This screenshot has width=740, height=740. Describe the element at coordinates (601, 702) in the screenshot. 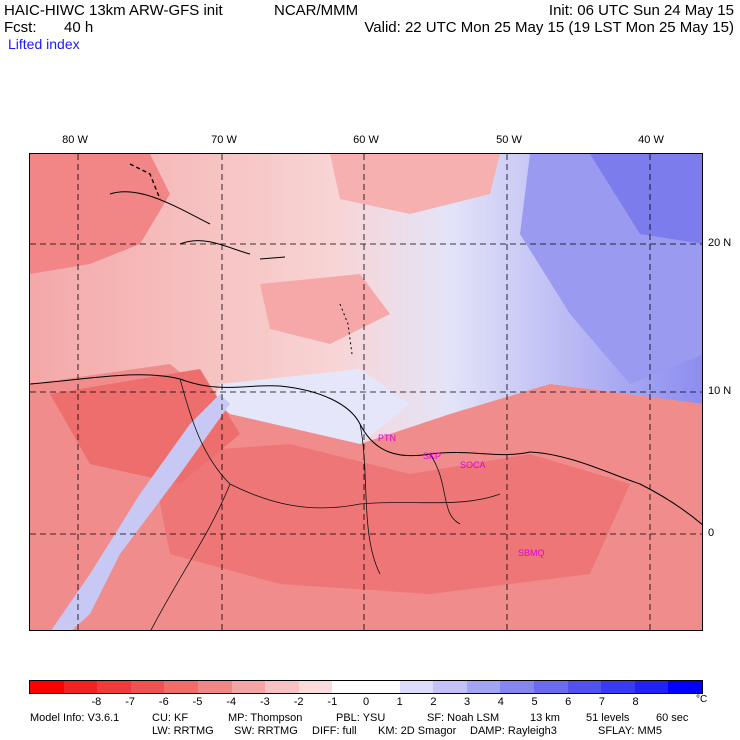

I see `colorbar-tick-label: 7` at that location.